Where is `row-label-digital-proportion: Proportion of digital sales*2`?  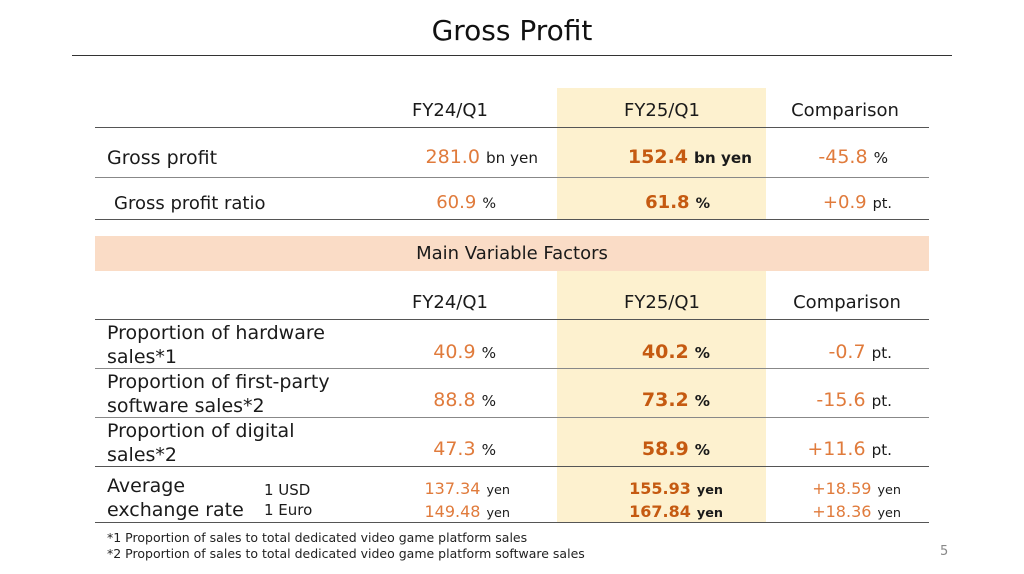 row-label-digital-proportion: Proportion of digital sales*2 is located at coordinates (200, 443).